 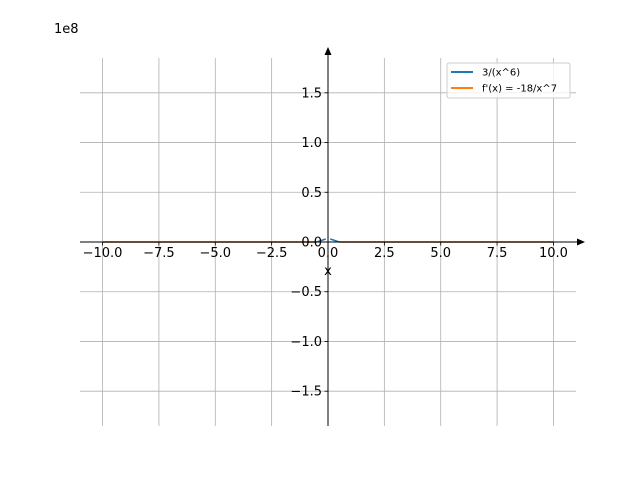 I want to click on y-tick-label: −0.5, so click(x=306, y=292).